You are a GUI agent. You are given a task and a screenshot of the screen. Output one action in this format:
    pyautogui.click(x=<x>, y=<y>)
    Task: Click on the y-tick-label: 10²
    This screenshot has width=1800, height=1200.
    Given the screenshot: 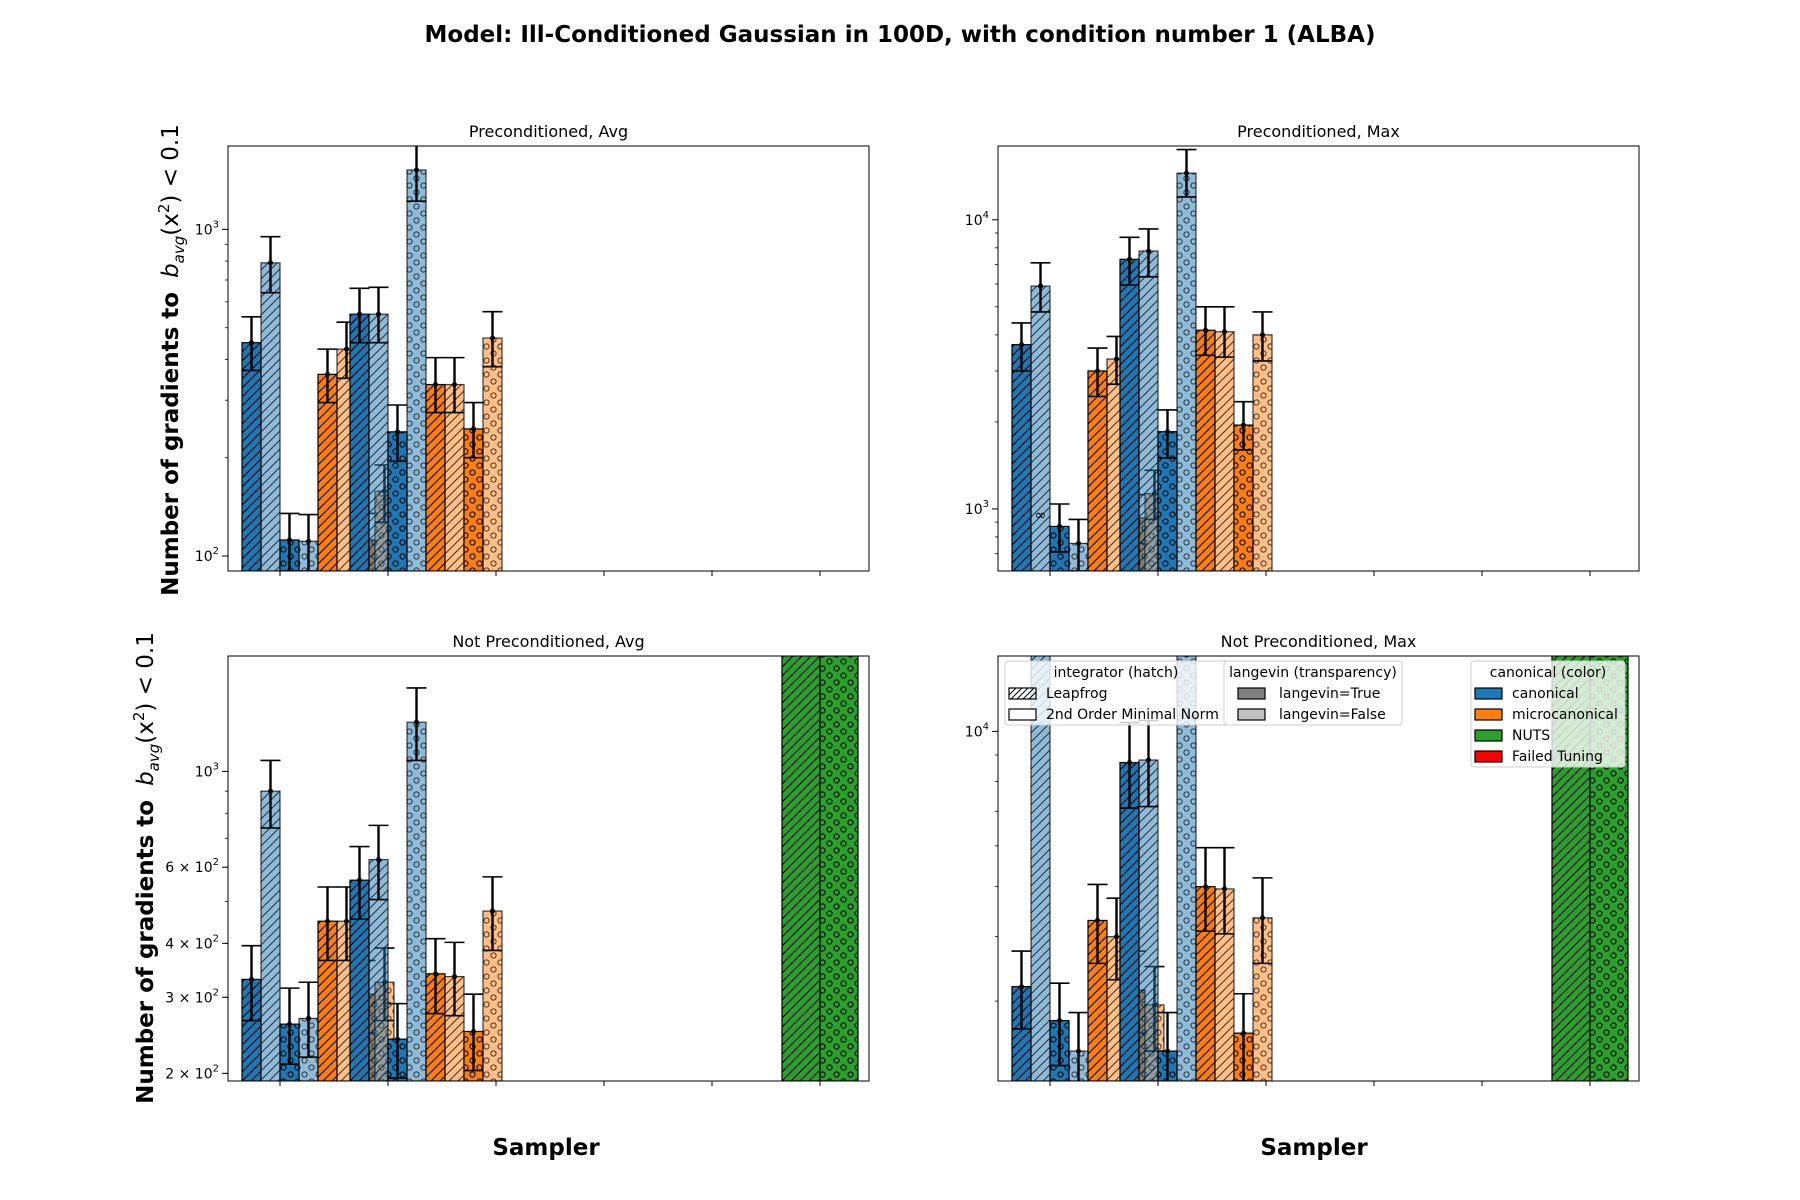 What is the action you would take?
    pyautogui.click(x=207, y=555)
    